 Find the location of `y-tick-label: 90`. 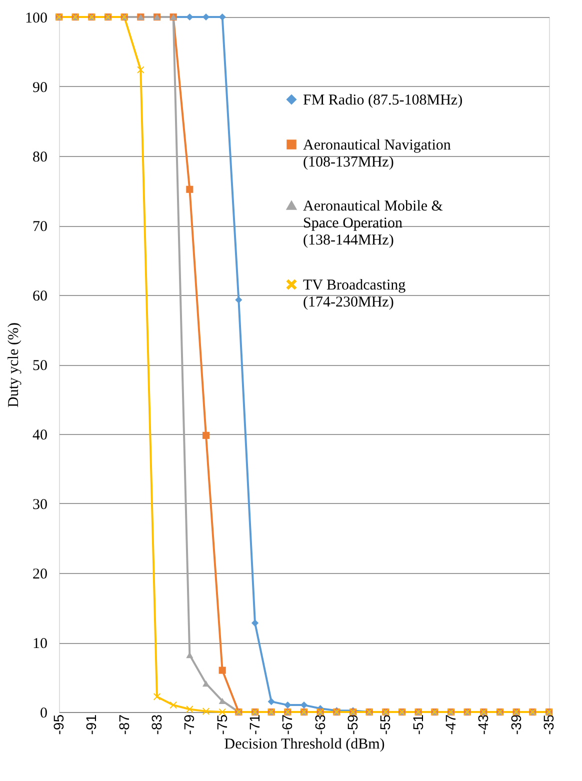

y-tick-label: 90 is located at coordinates (40, 88).